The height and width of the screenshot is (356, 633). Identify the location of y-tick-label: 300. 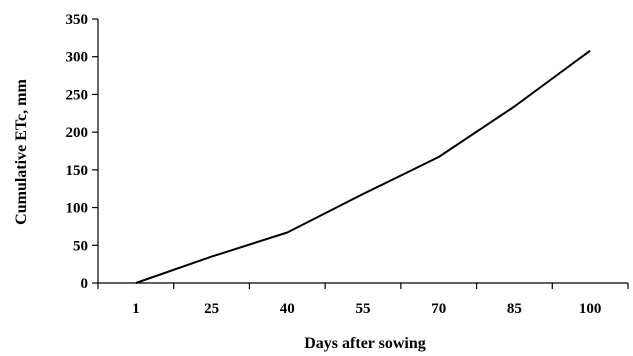
(77, 58).